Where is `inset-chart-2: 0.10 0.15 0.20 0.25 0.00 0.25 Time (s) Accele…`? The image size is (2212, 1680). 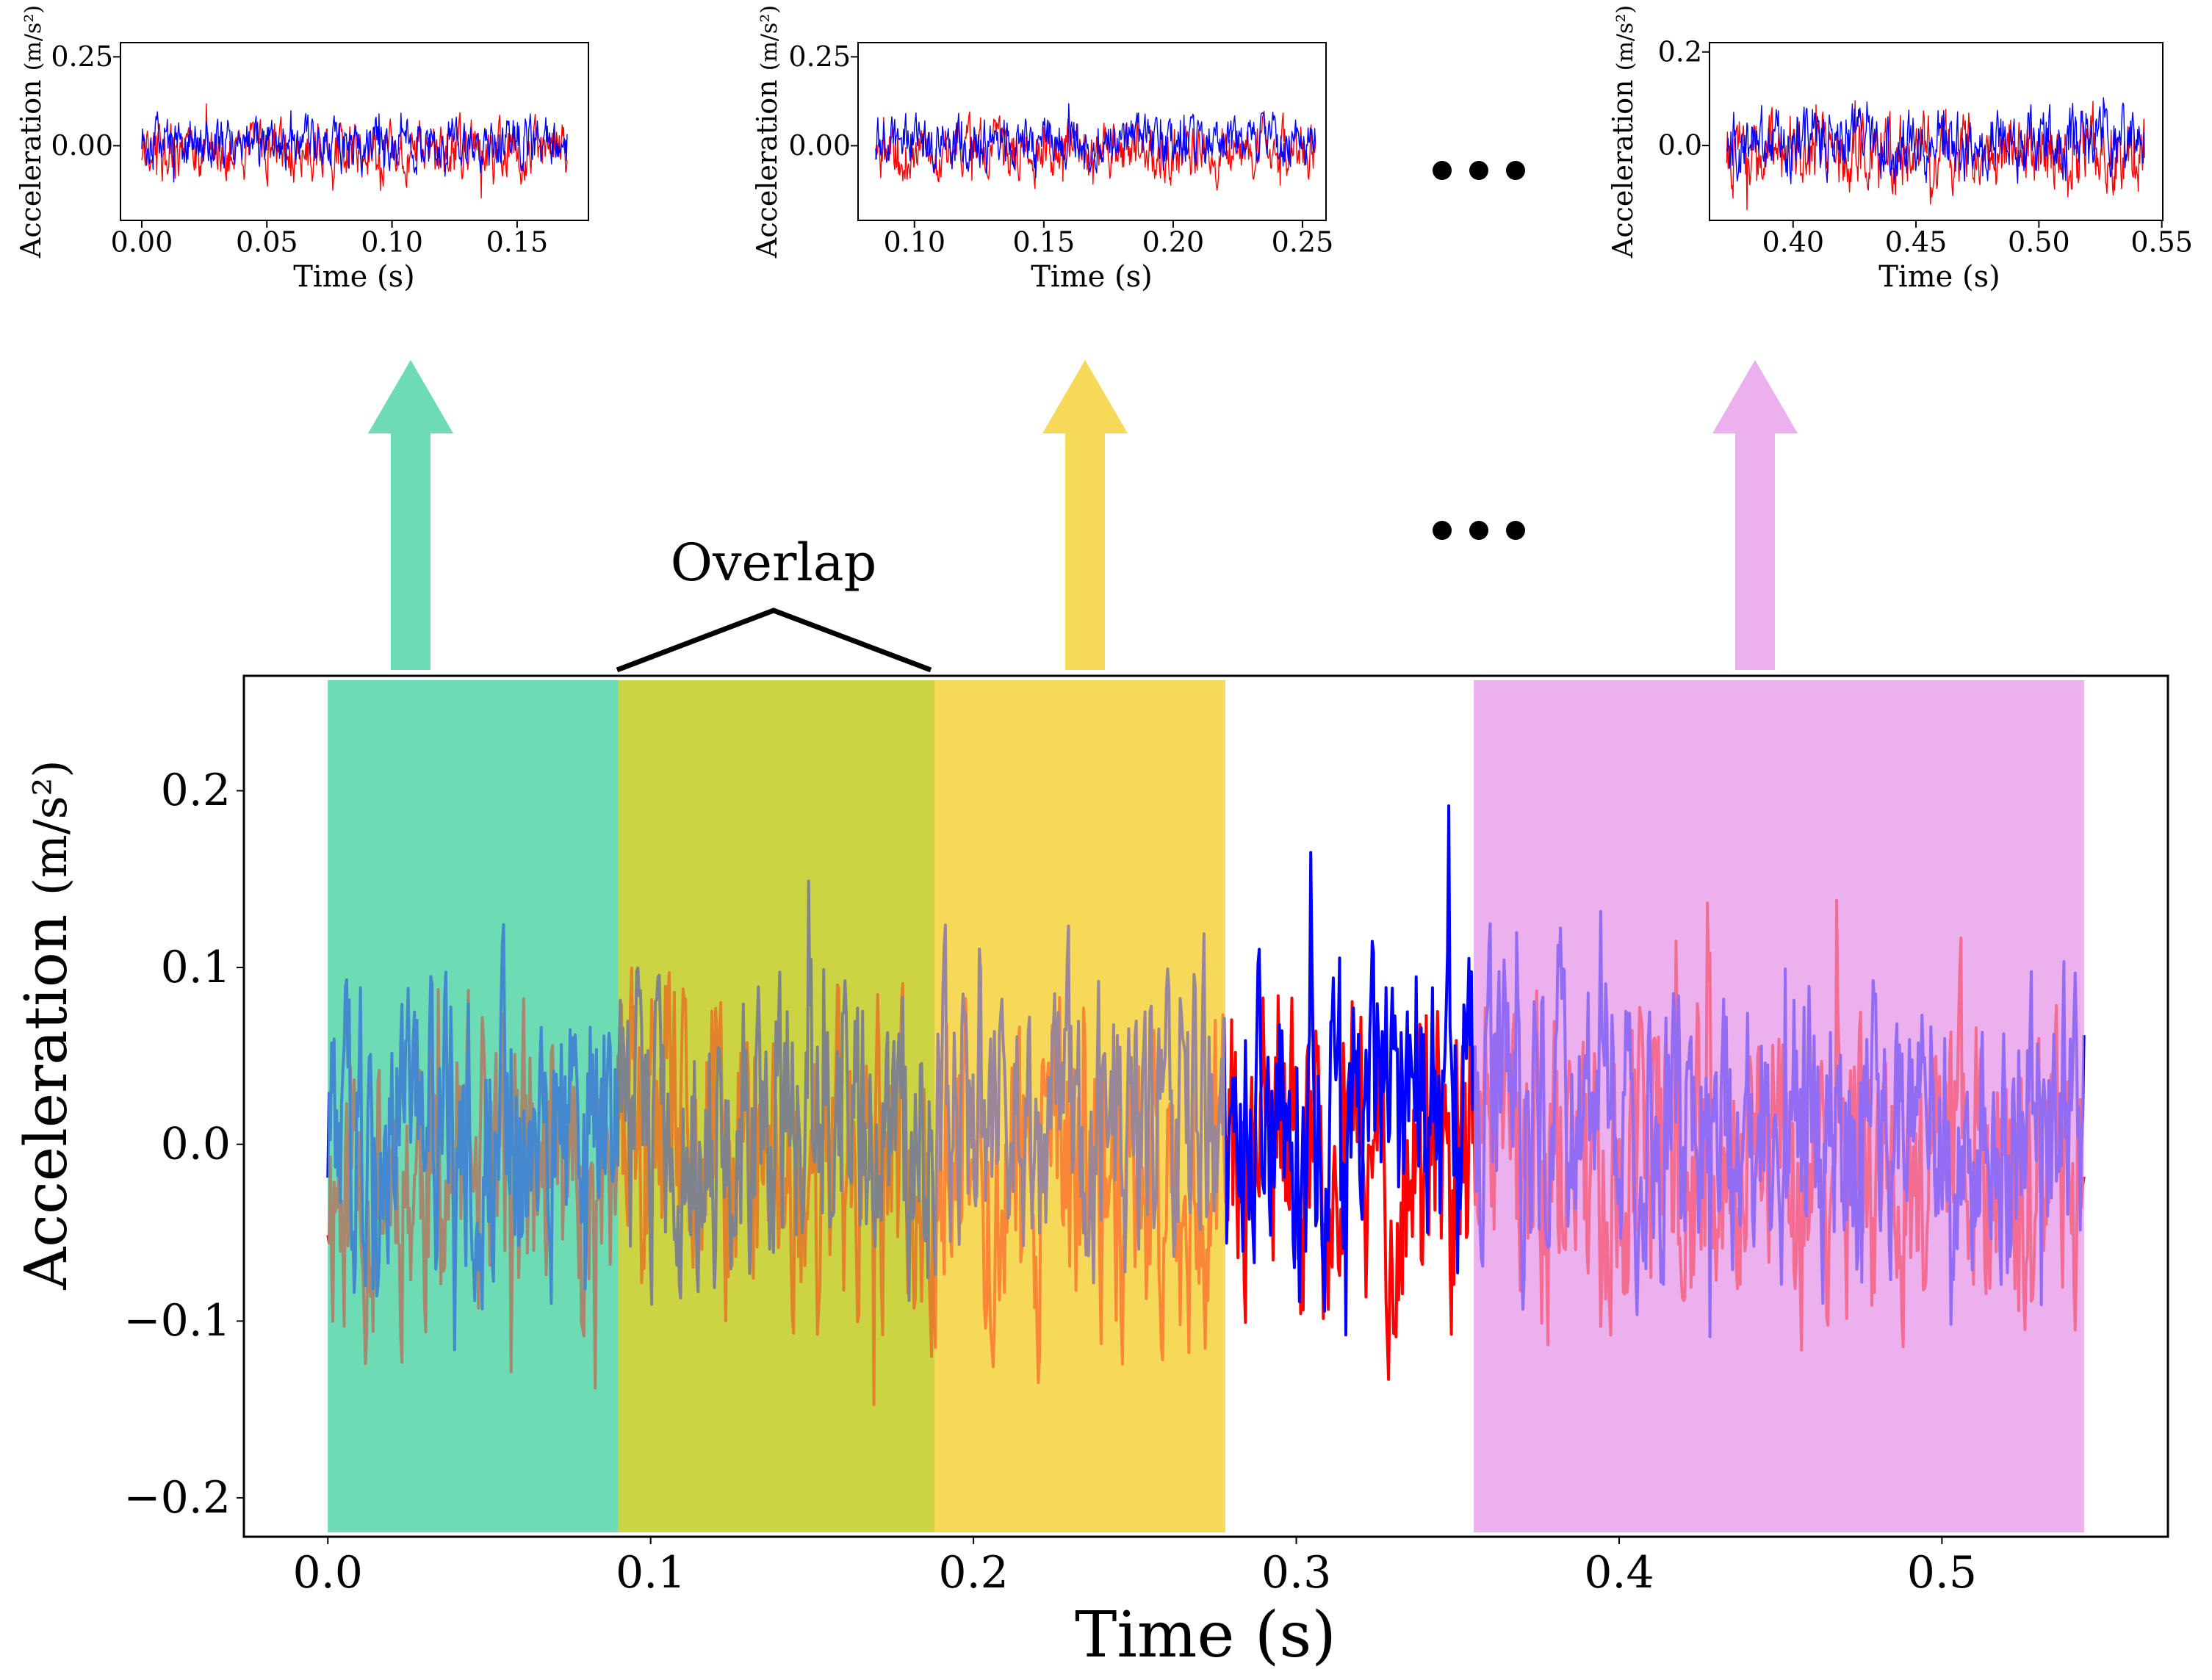
inset-chart-2: 0.10 0.15 0.20 0.25 0.00 0.25 Time (s) Accele… is located at coordinates (1042, 149).